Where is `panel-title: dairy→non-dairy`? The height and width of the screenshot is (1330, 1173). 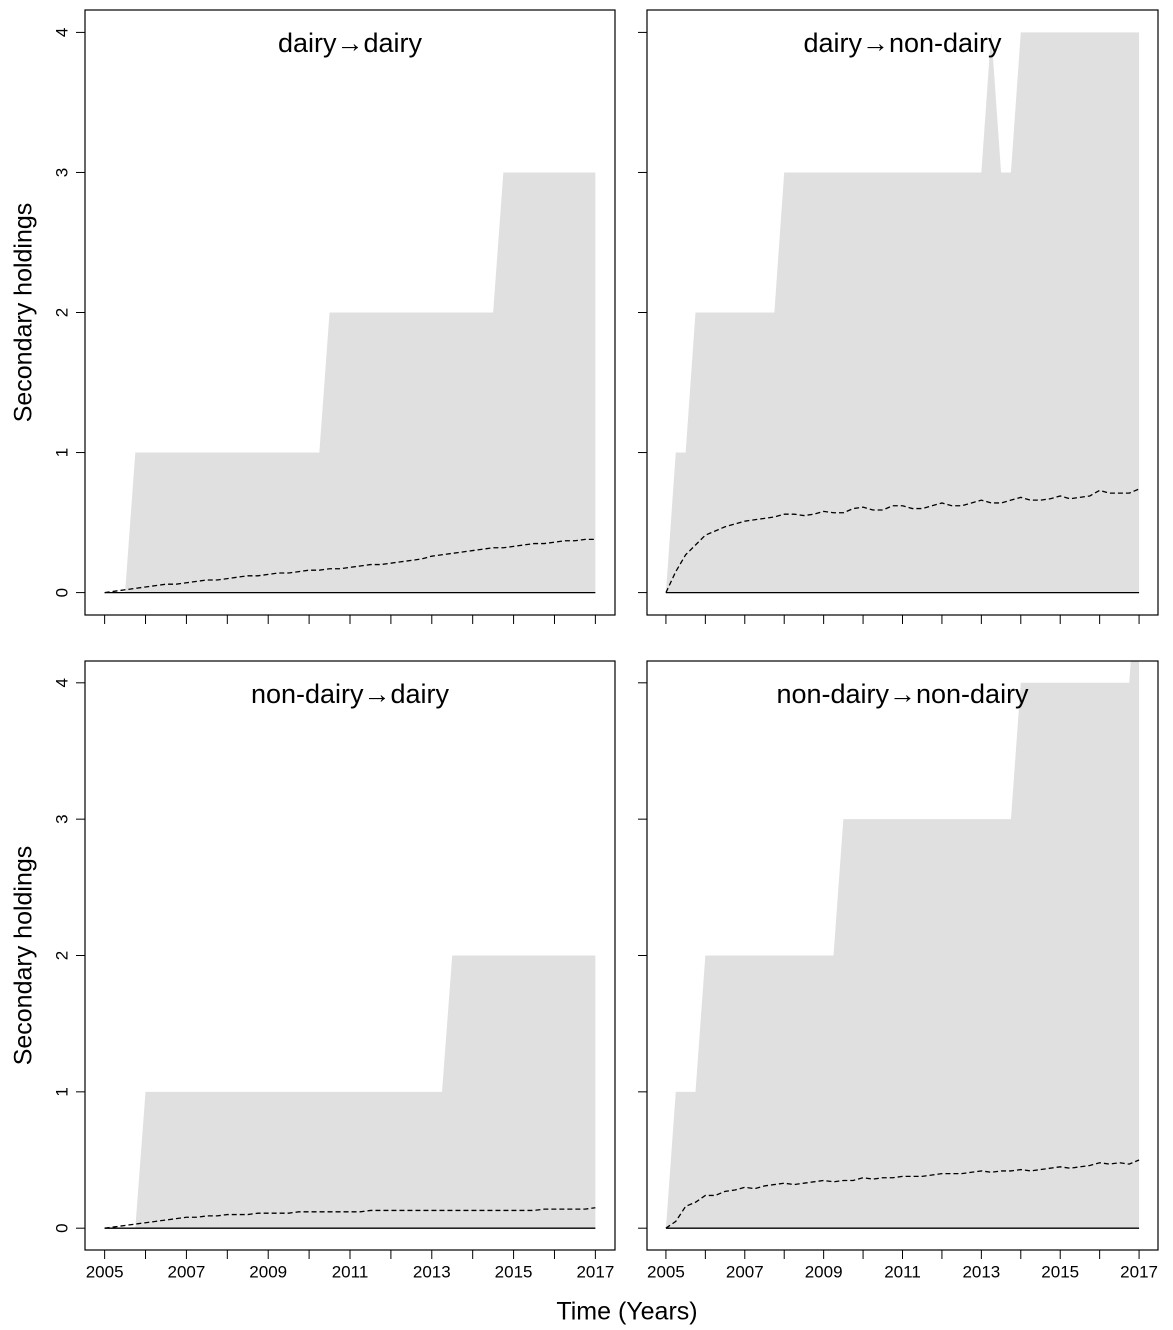
panel-title: dairy→non-dairy is located at coordinates (902, 43).